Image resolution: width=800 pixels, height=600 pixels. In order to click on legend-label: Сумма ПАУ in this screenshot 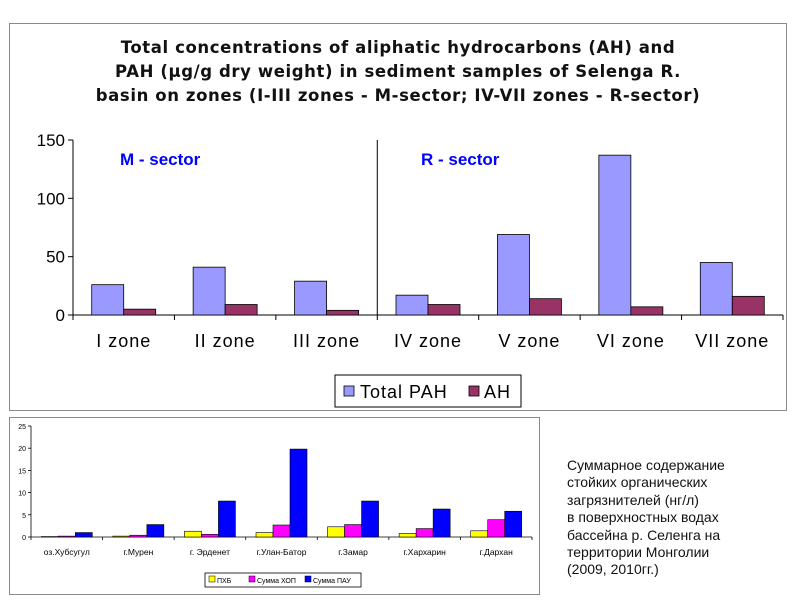, I will do `click(332, 581)`.